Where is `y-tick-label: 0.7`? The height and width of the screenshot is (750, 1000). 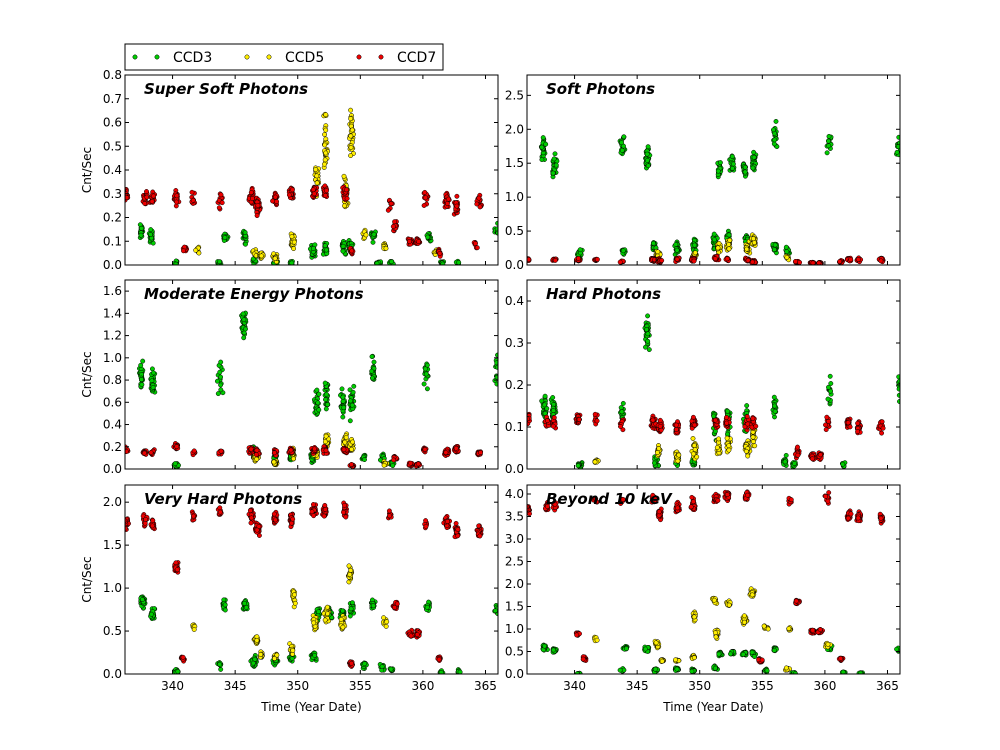 y-tick-label: 0.7 is located at coordinates (112, 99).